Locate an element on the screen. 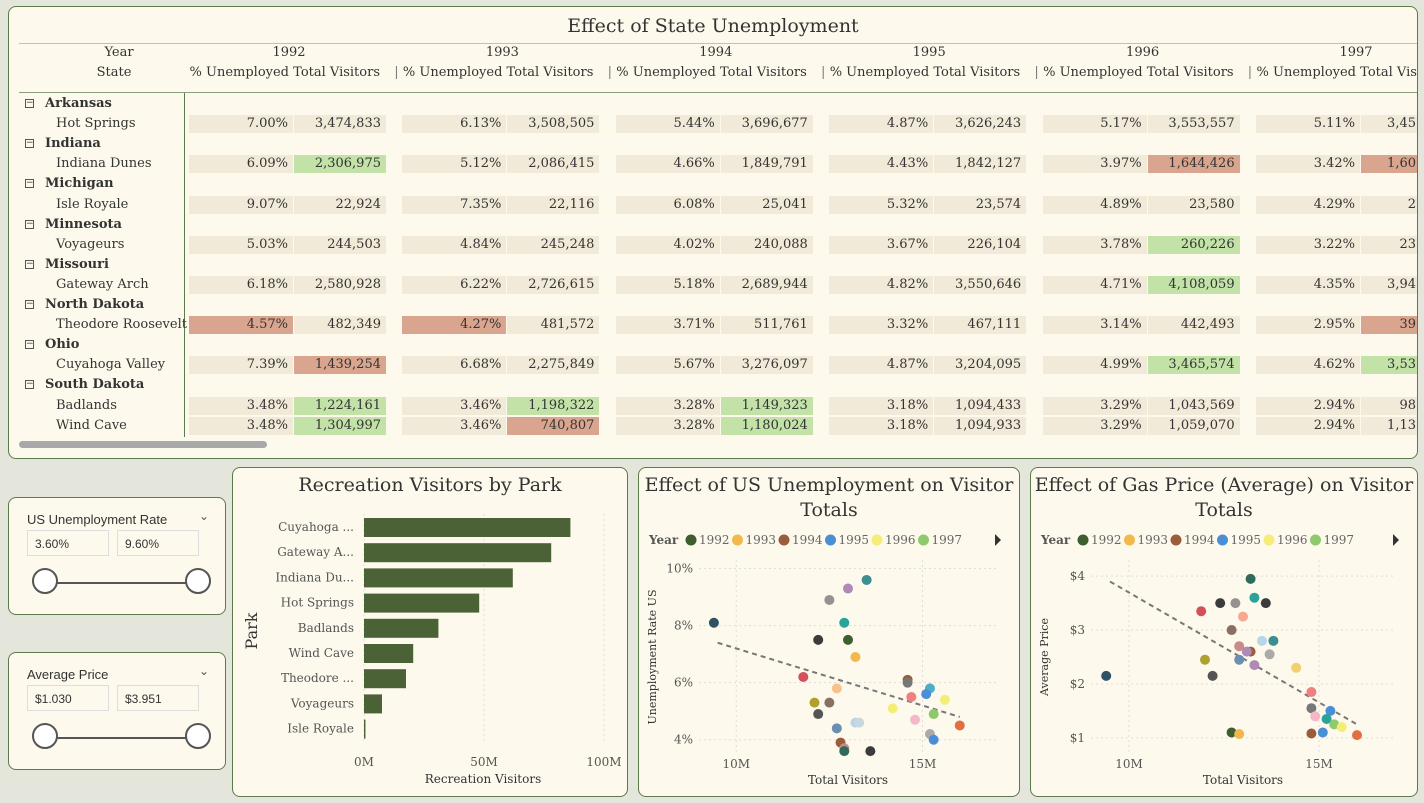  unemployment-cell: 3.22% is located at coordinates (1308, 244).